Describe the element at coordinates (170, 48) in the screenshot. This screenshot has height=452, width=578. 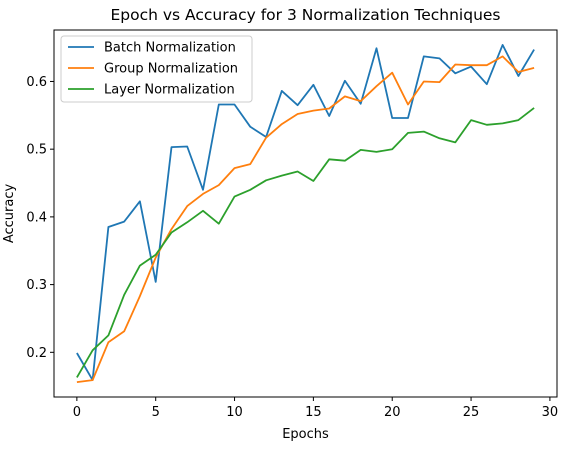
I see `legend-label: Batch Normalization` at that location.